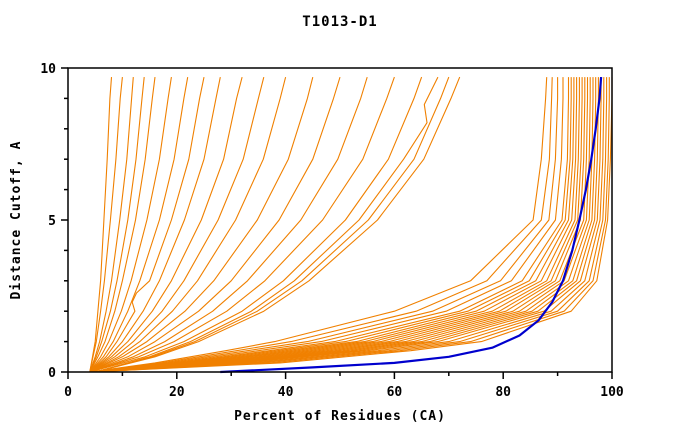  What do you see at coordinates (16, 220) in the screenshot?
I see `y-axis-label: Distance Cutoff, A` at bounding box center [16, 220].